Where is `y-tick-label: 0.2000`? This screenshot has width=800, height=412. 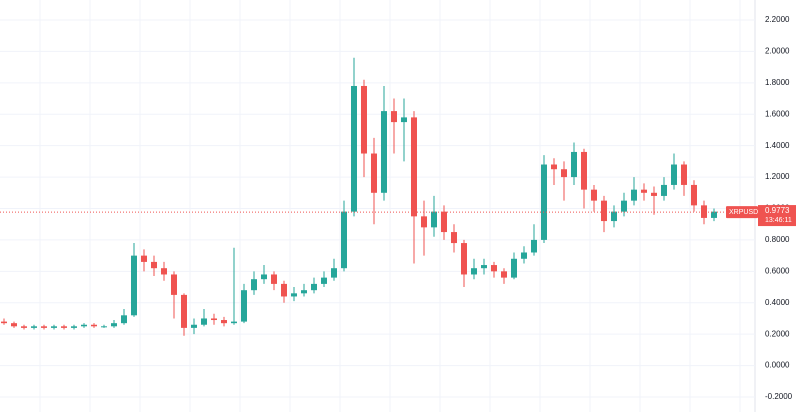 y-tick-label: 0.2000 is located at coordinates (777, 333).